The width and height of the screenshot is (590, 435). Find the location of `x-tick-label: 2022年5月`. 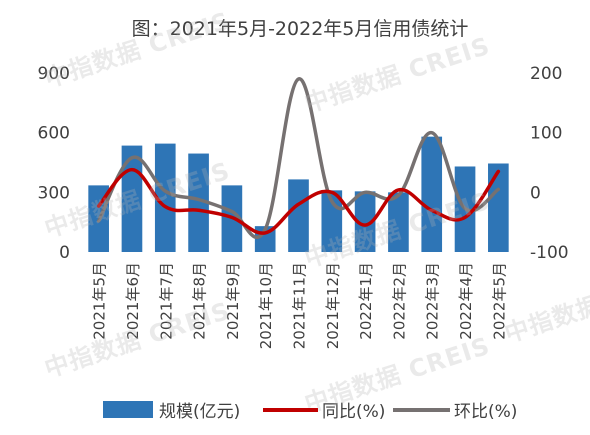

x-tick-label: 2022年5月 is located at coordinates (499, 301).